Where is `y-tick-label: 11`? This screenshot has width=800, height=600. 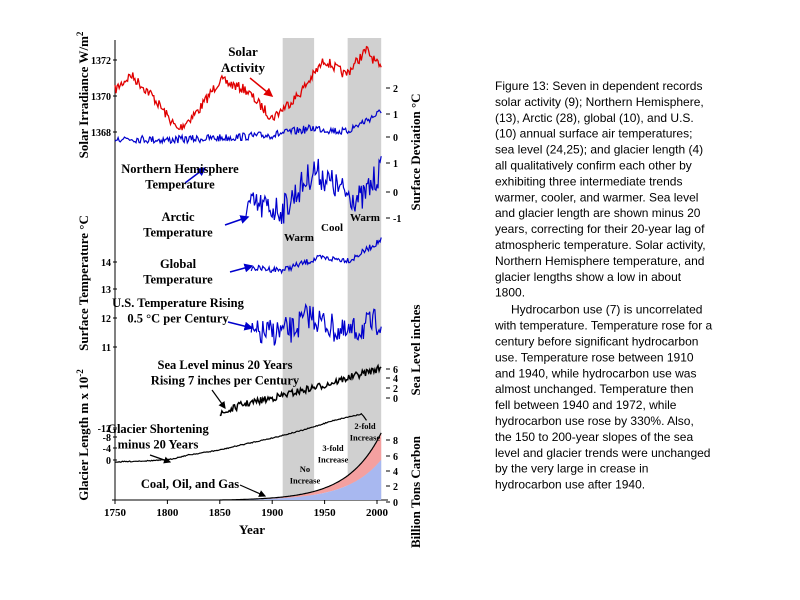 y-tick-label: 11 is located at coordinates (106, 348).